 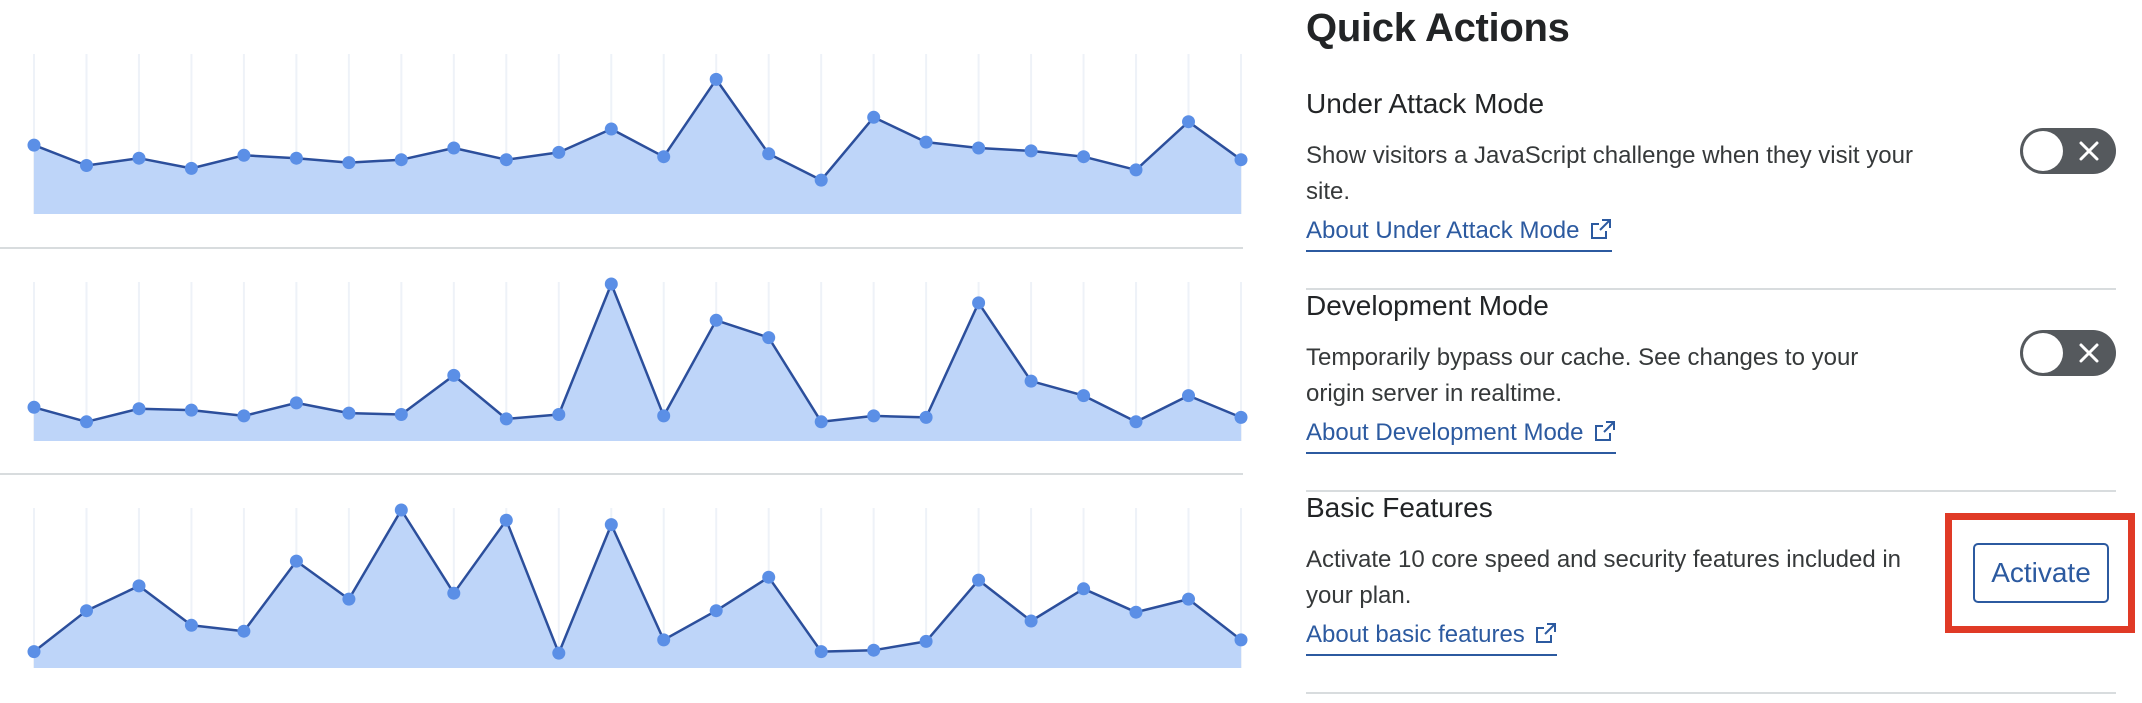 What do you see at coordinates (1443, 230) in the screenshot?
I see `link-label: About Under Attack Mode` at bounding box center [1443, 230].